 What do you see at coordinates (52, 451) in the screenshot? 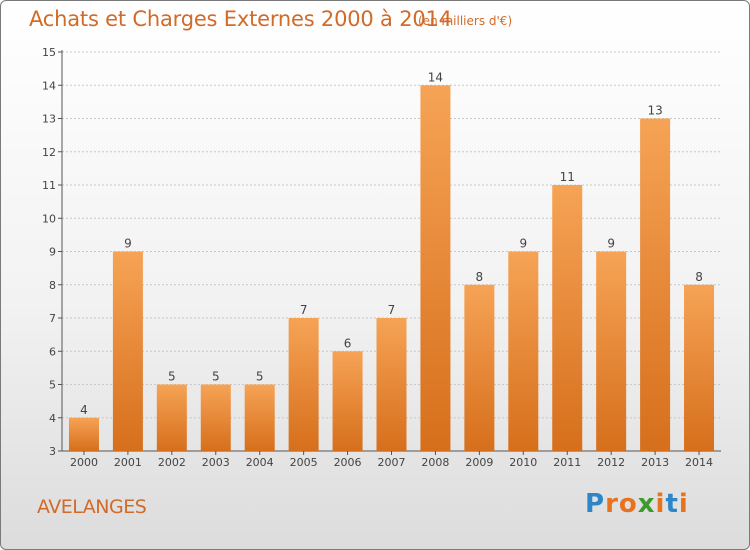
I see `y-tick-label: 3` at bounding box center [52, 451].